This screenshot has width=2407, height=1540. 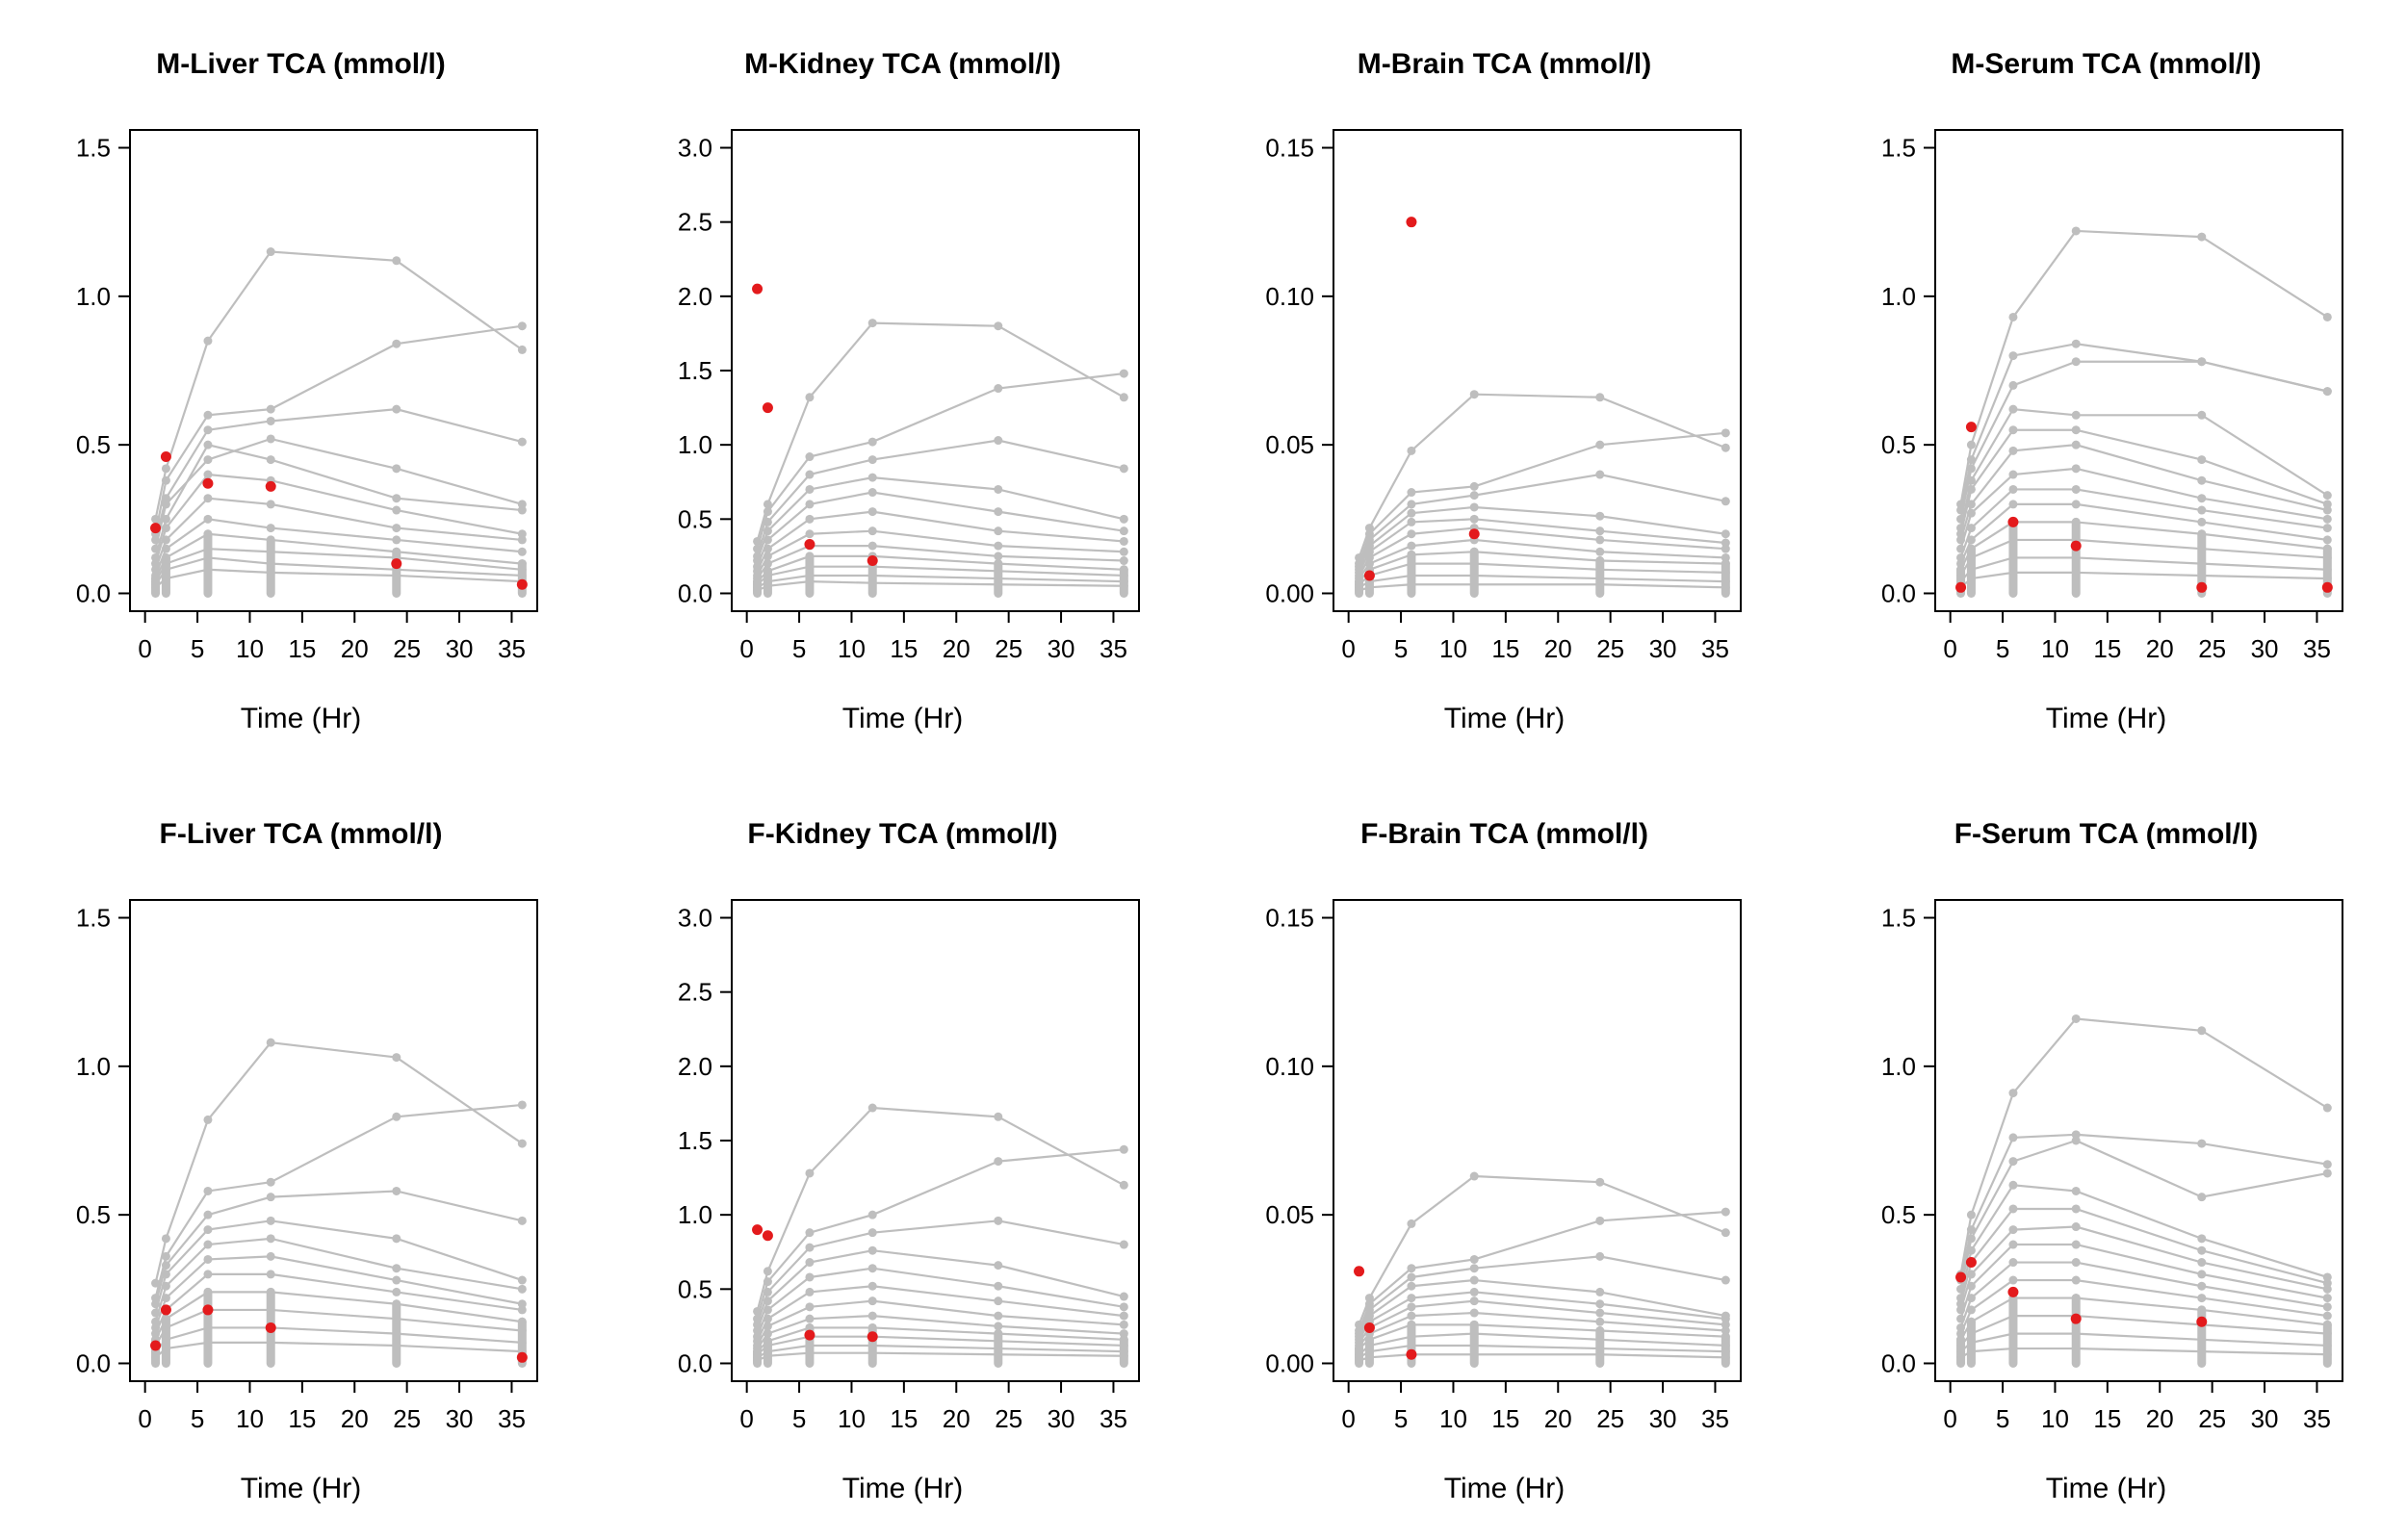 What do you see at coordinates (1348, 648) in the screenshot?
I see `x-tick-label: 0` at bounding box center [1348, 648].